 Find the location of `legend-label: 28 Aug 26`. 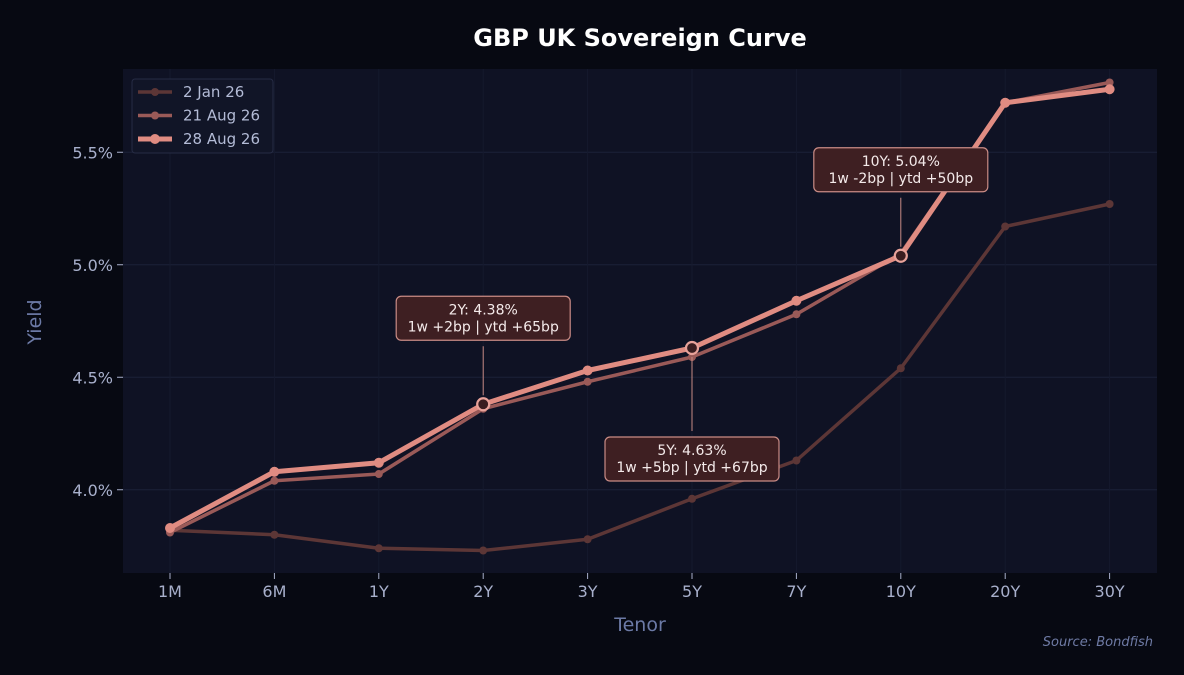

legend-label: 28 Aug 26 is located at coordinates (221, 139).